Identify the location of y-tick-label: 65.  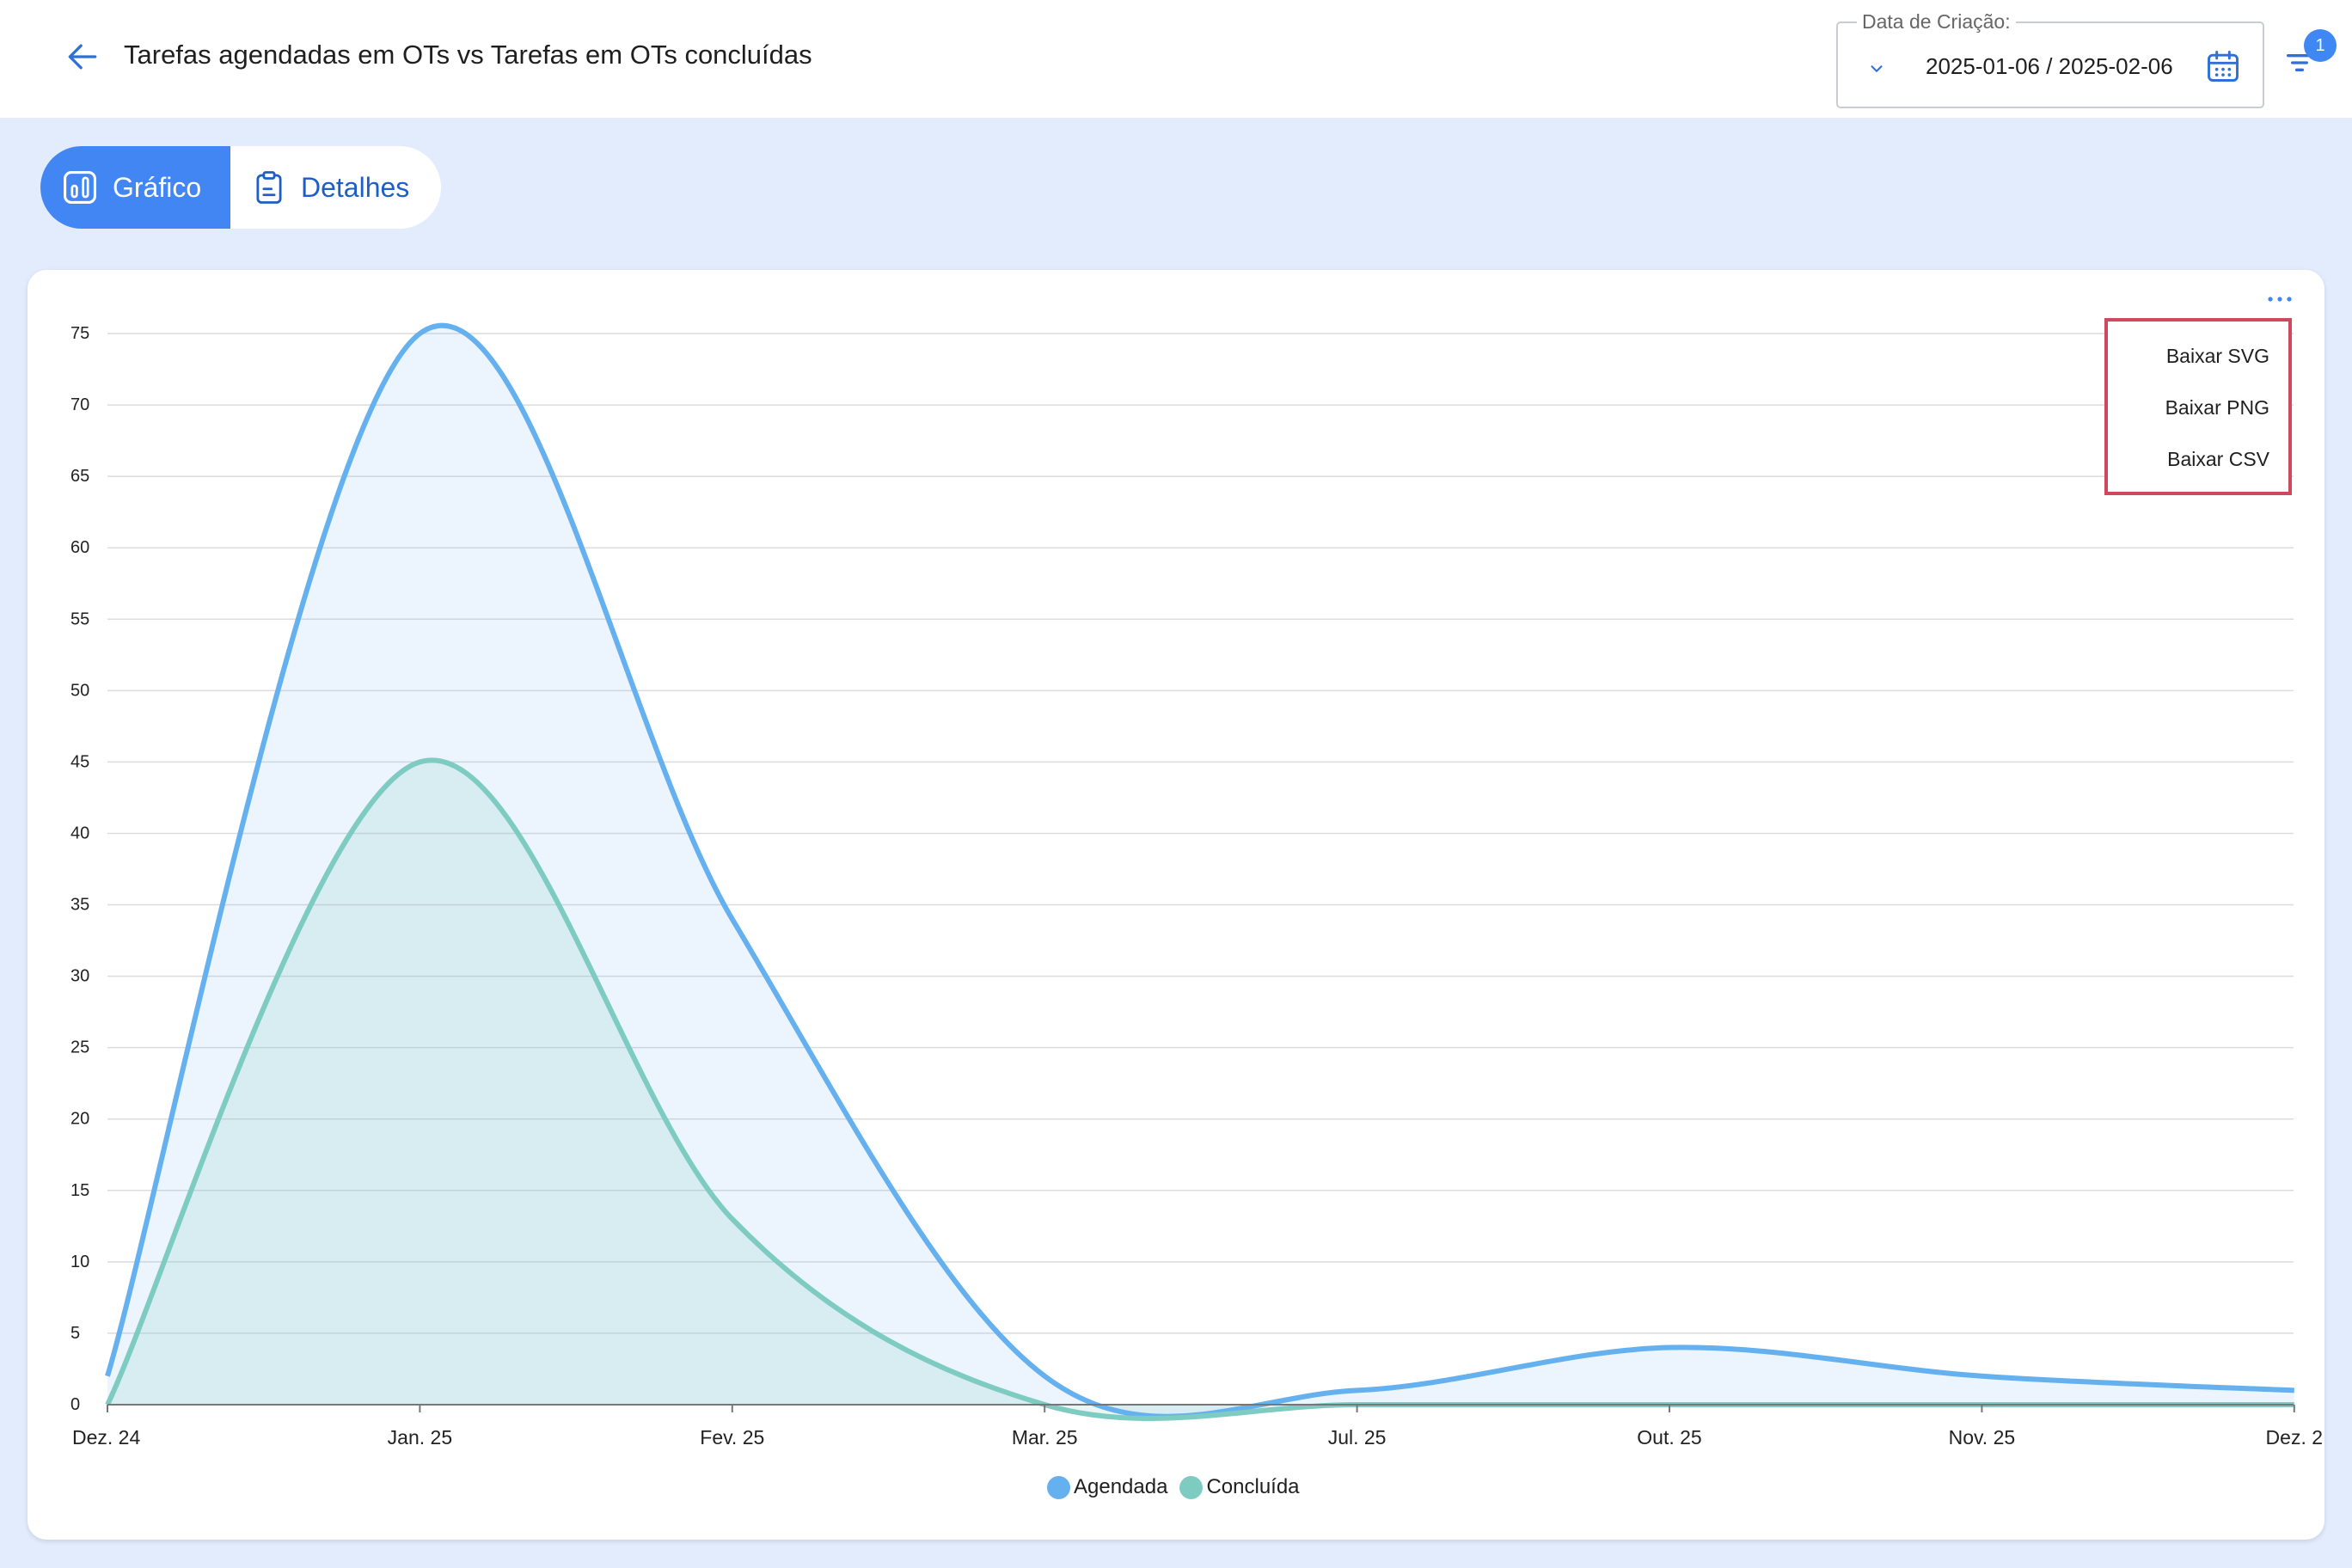
(79, 476).